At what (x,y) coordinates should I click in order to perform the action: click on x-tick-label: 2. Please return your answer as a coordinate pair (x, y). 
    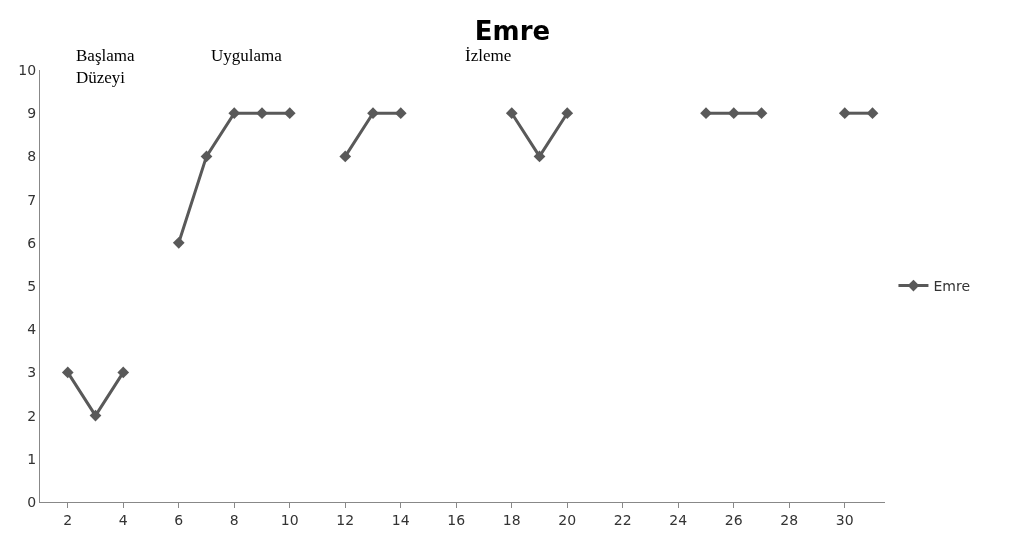
    Looking at the image, I should click on (68, 519).